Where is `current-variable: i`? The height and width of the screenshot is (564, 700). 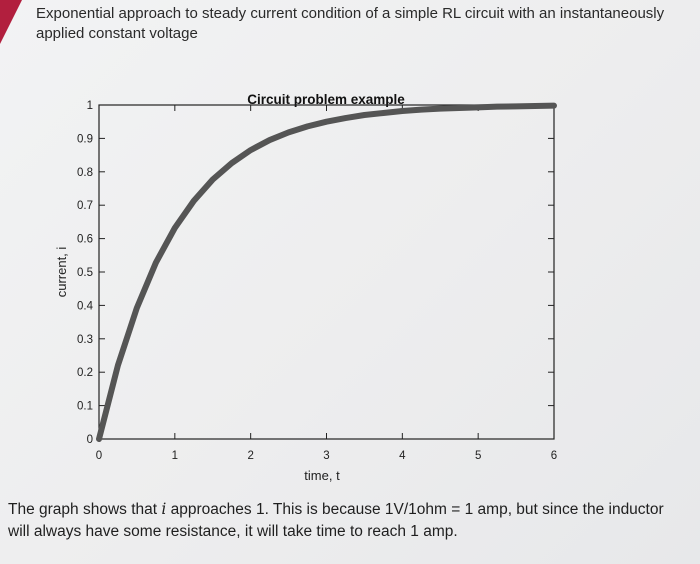
current-variable: i is located at coordinates (164, 509).